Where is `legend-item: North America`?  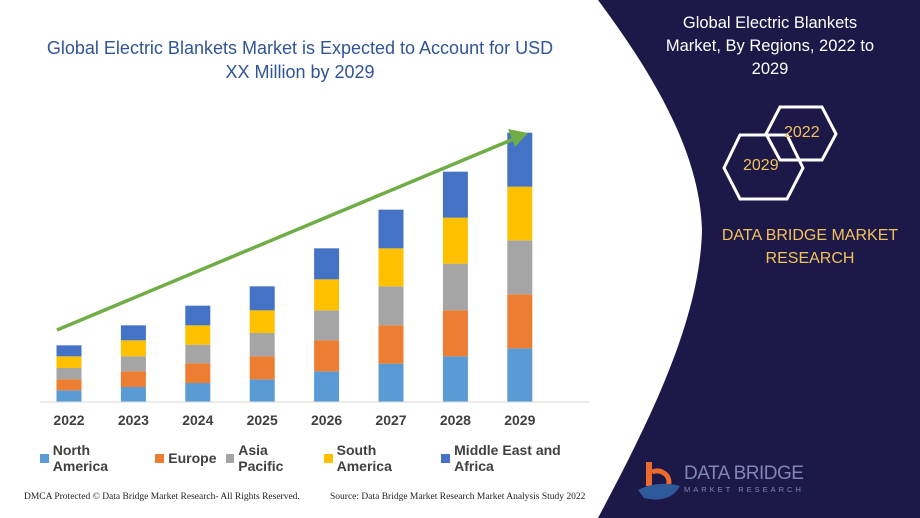
legend-item: North America is located at coordinates (93, 458).